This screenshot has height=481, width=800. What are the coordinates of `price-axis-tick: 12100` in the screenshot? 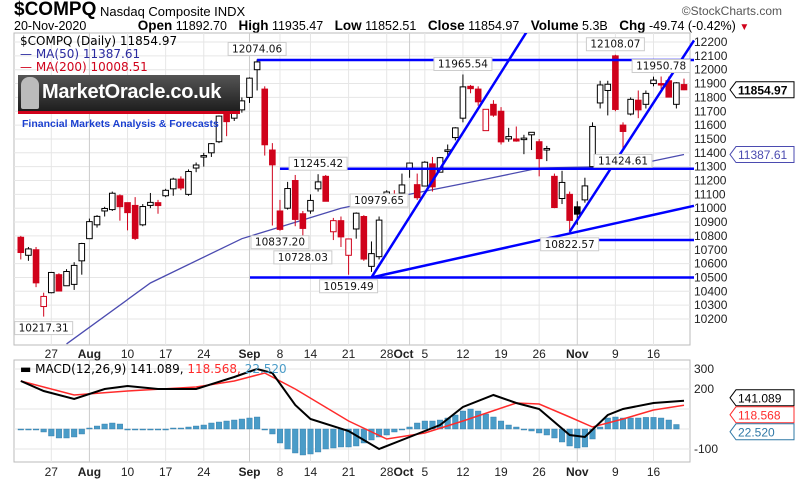 It's located at (711, 56).